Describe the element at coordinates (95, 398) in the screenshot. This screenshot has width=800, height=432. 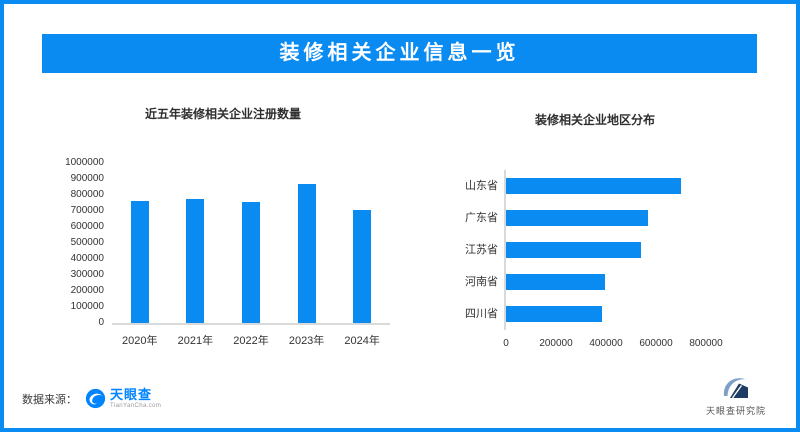
I see `tianyancha-eye-icon` at that location.